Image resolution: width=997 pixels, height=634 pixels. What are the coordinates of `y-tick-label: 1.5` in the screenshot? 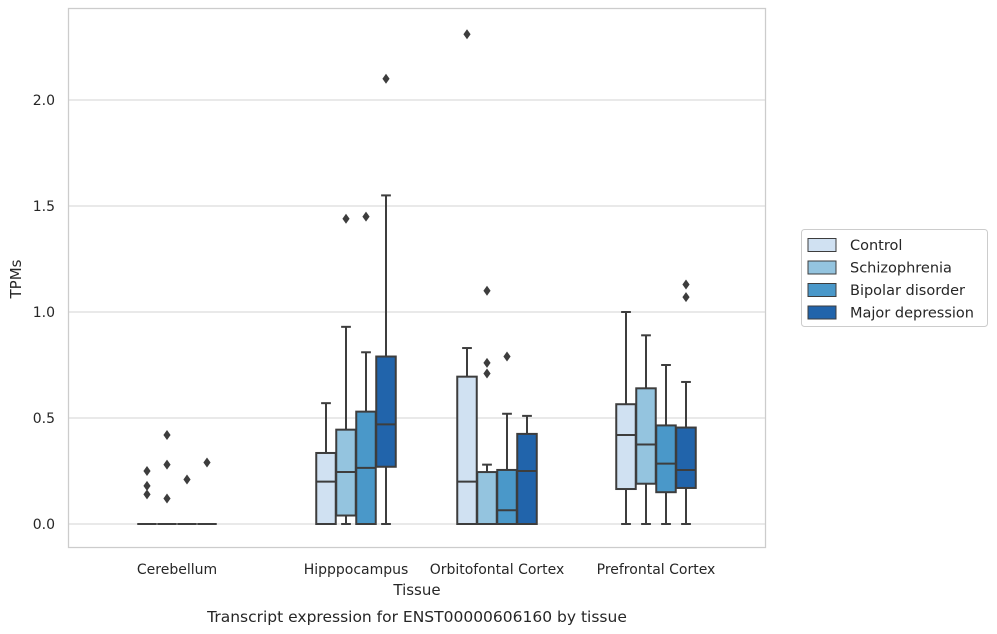 It's located at (44, 207).